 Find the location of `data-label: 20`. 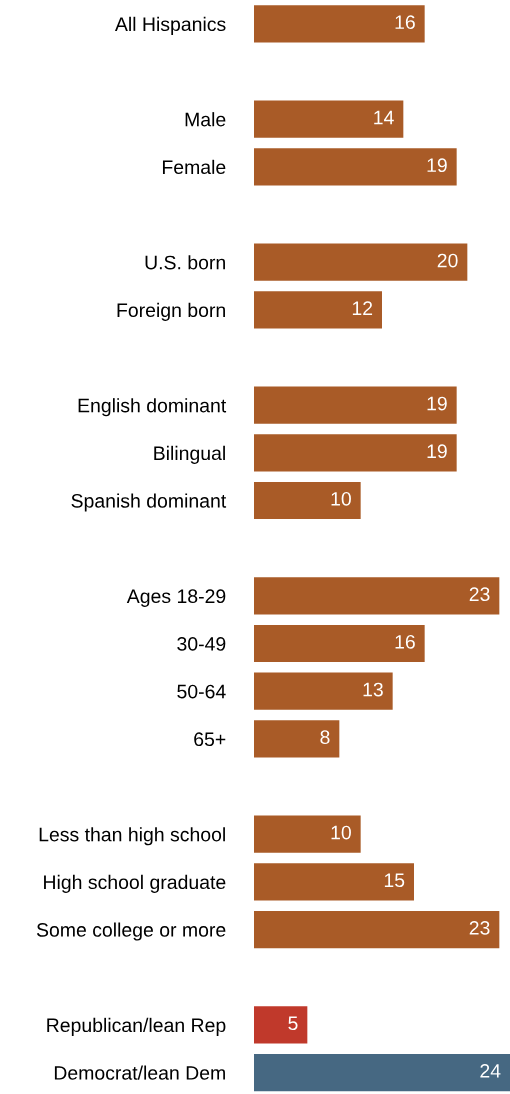

data-label: 20 is located at coordinates (447, 260).